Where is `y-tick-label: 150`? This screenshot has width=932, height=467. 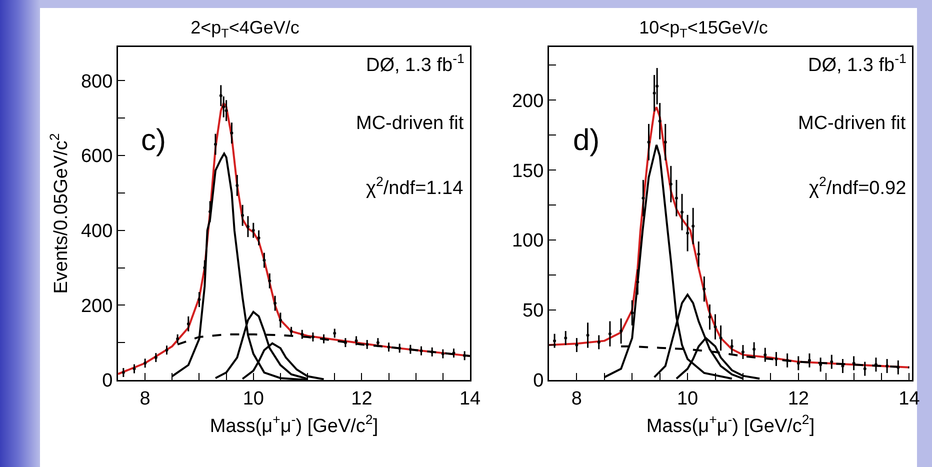 y-tick-label: 150 is located at coordinates (528, 171).